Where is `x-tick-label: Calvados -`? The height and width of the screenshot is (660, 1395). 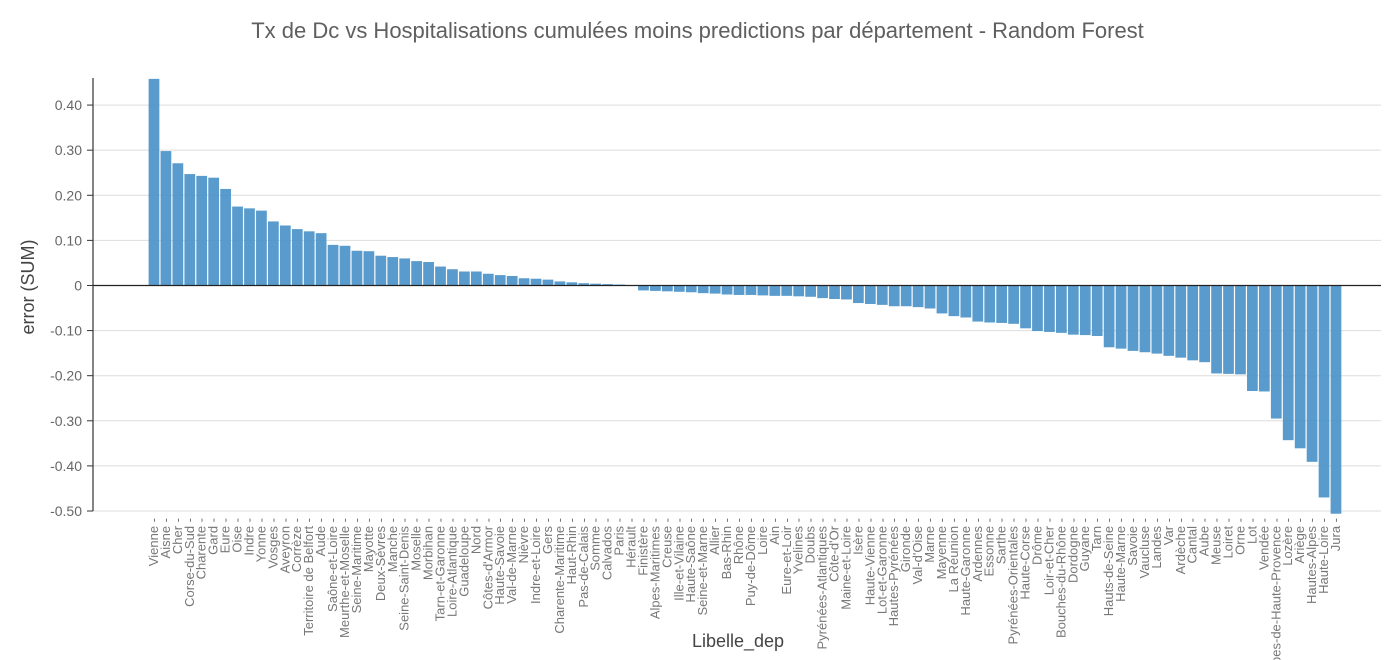 x-tick-label: Calvados - is located at coordinates (607, 549).